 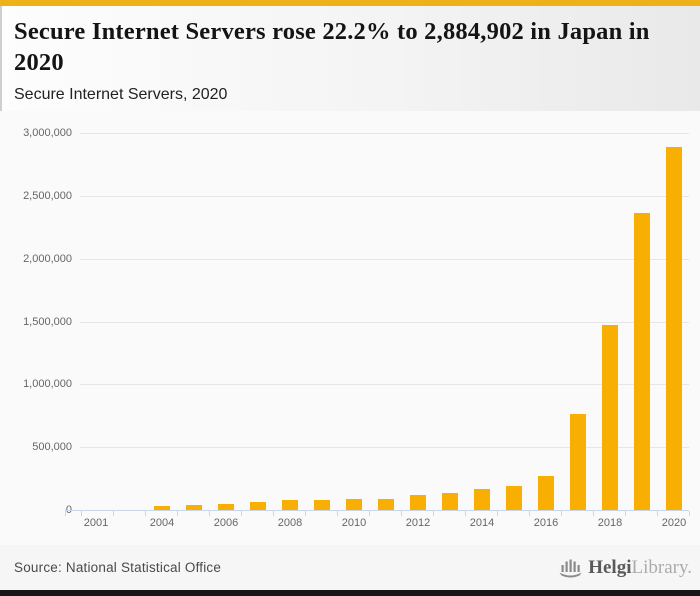 I want to click on bar-2005, so click(x=194, y=507).